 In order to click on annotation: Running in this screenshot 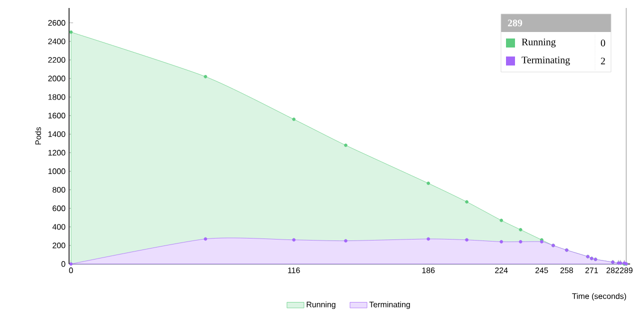, I will do `click(539, 43)`.